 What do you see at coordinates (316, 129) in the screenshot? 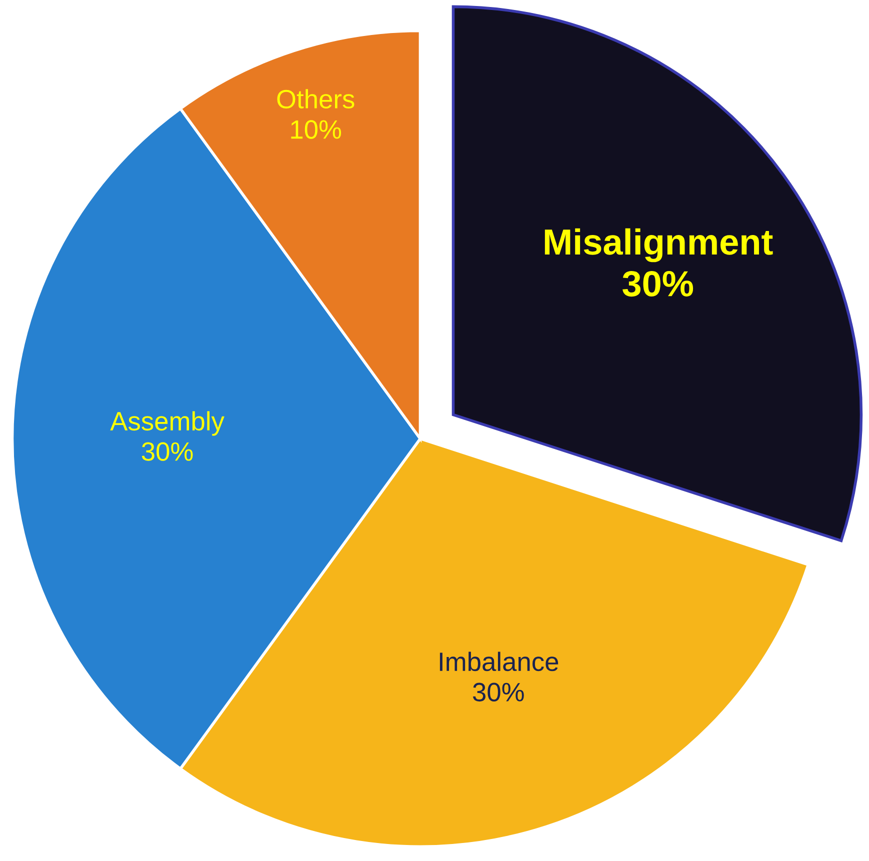
I see `data-label: 10%` at bounding box center [316, 129].